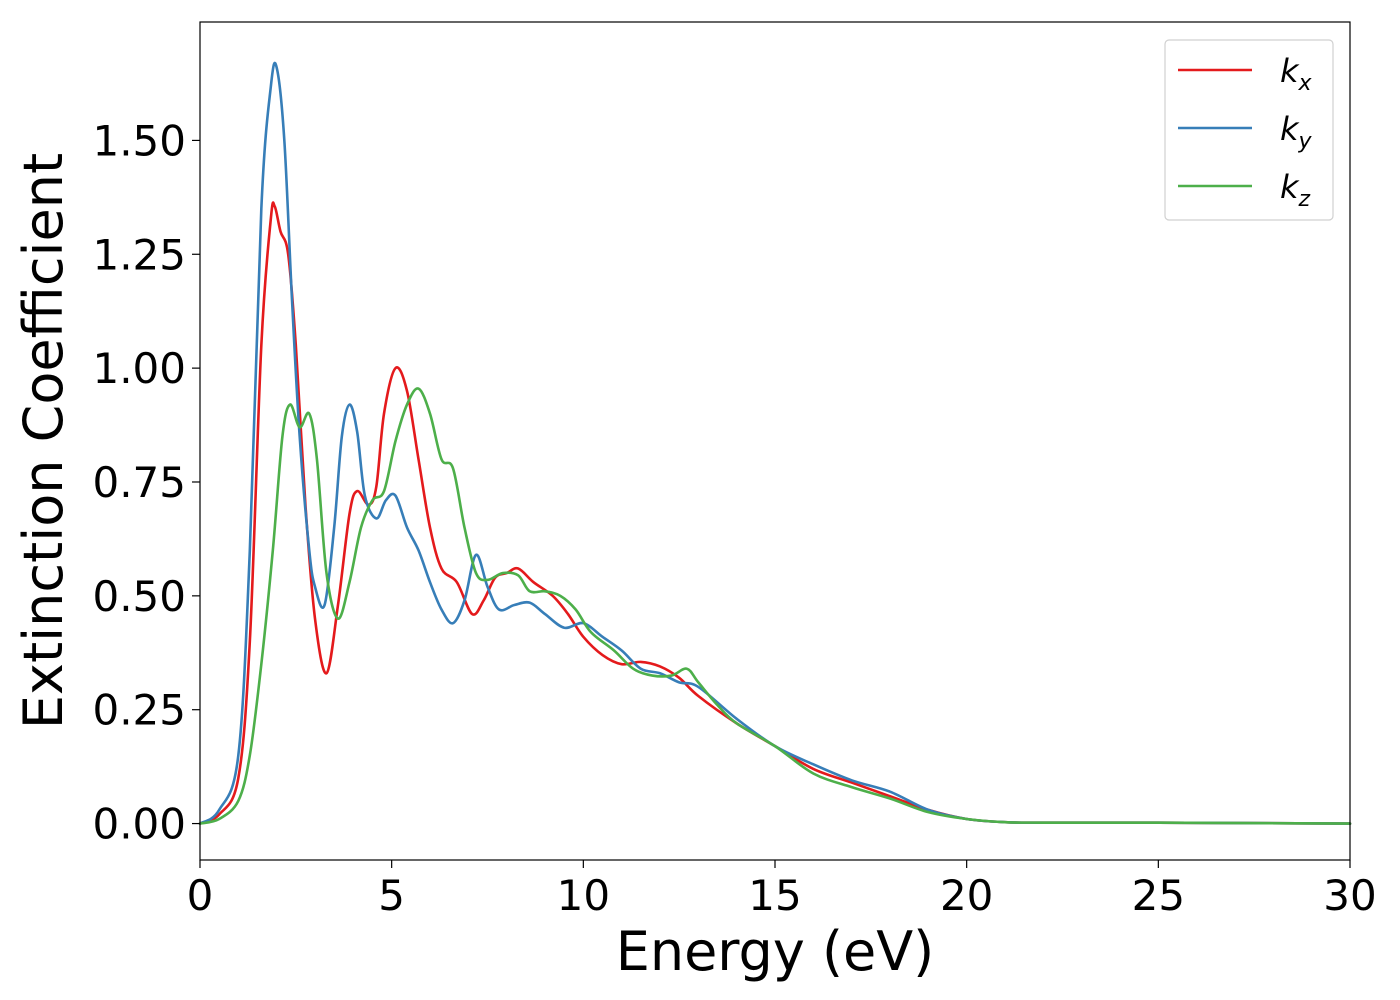 This screenshot has width=1400, height=1000. I want to click on x-axis-ticks: 0 5 10 15 20 25 30, so click(782, 890).